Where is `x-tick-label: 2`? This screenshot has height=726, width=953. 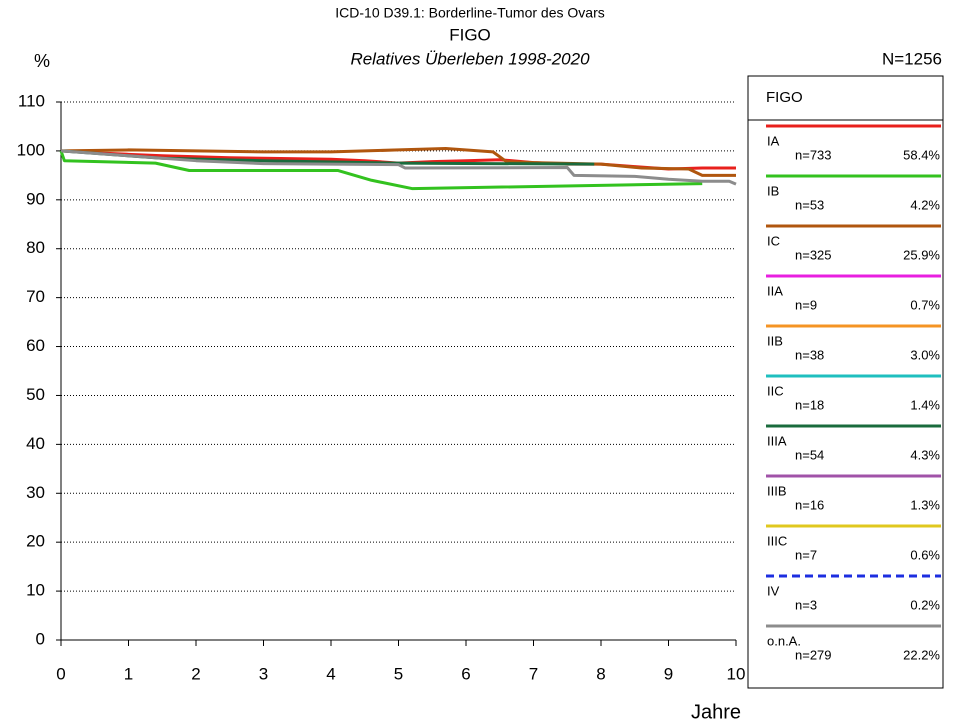
x-tick-label: 2 is located at coordinates (195, 673).